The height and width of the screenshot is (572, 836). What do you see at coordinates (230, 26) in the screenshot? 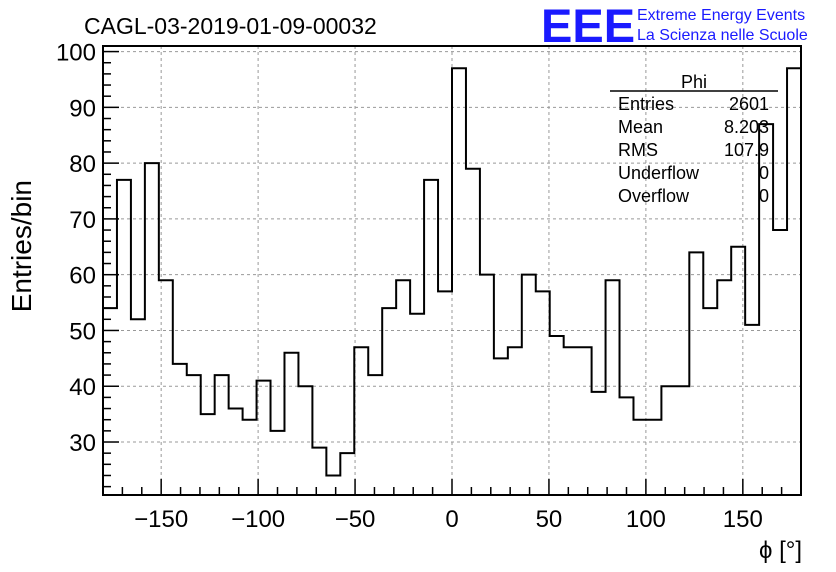
I see `chart-title: CAGL-03-2019-01-09-00032` at bounding box center [230, 26].